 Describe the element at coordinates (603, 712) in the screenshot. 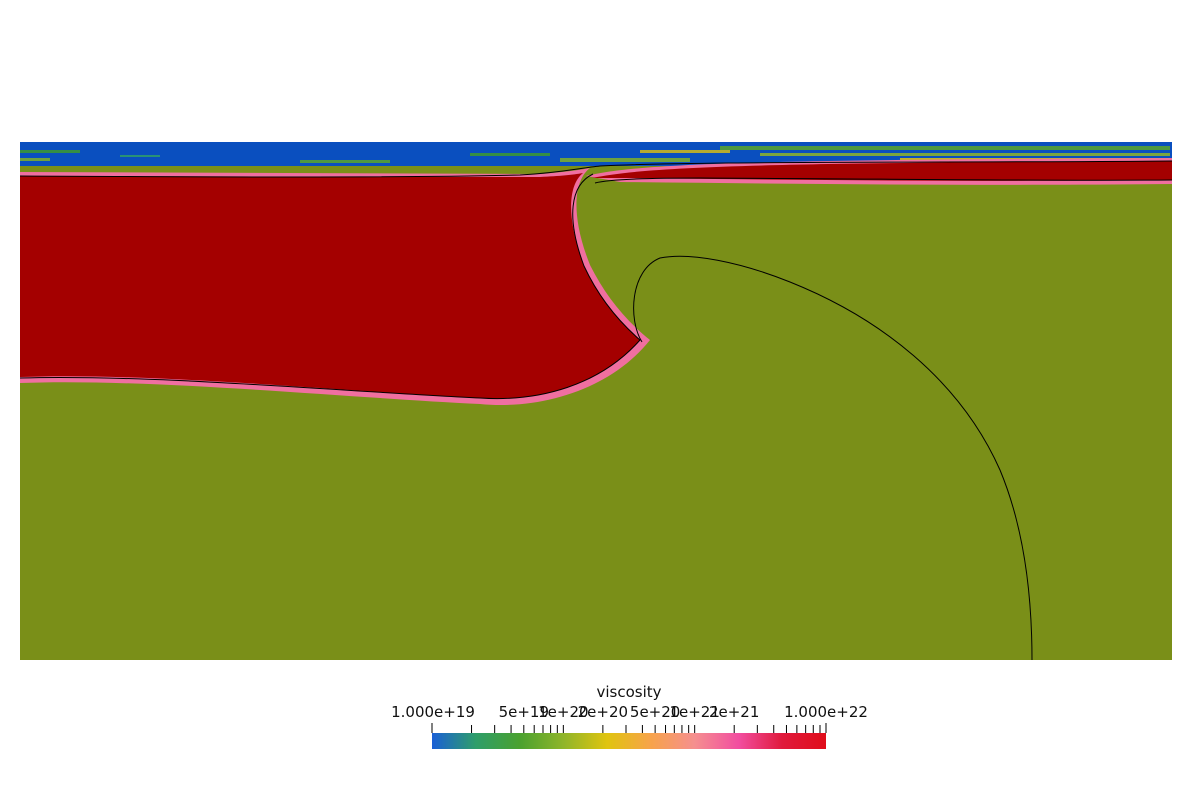

I see `colorbar-tick-label: 2e+20` at that location.